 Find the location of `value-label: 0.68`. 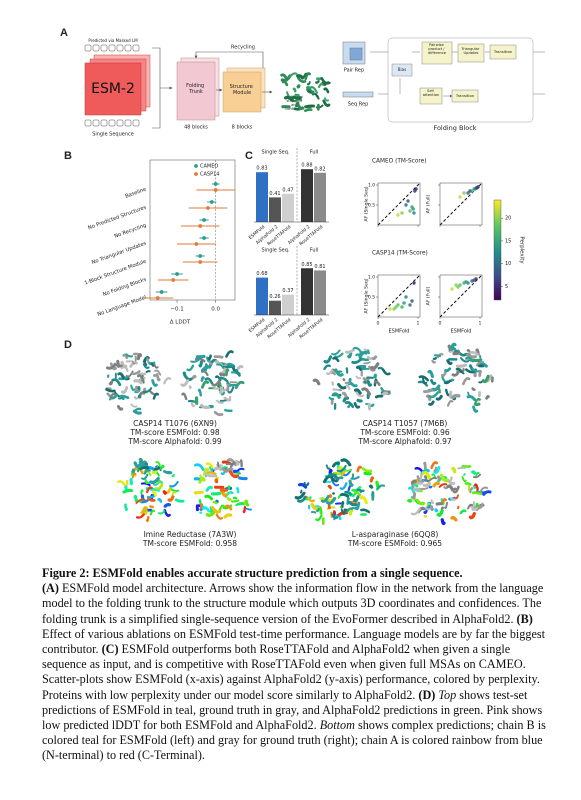

value-label: 0.68 is located at coordinates (261, 274).